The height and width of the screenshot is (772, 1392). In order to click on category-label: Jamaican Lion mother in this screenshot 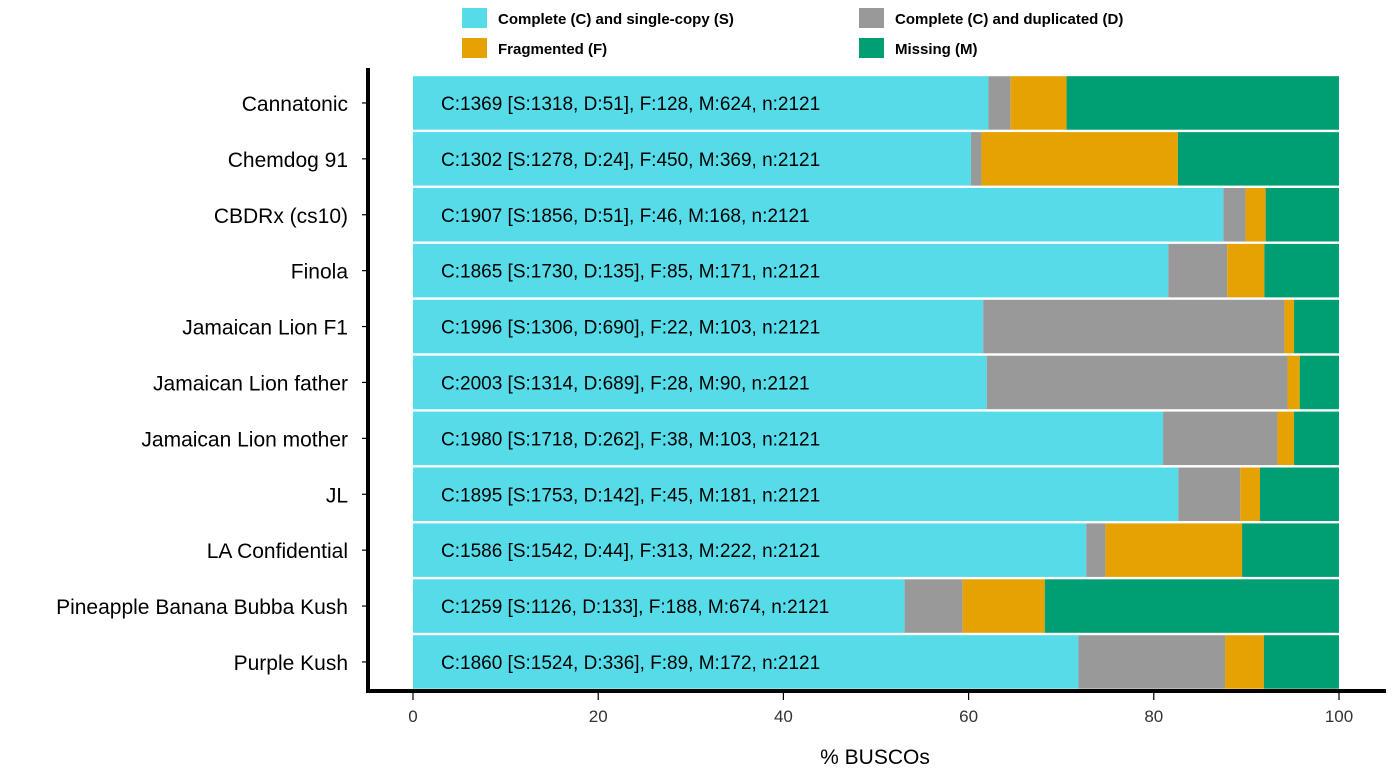, I will do `click(244, 439)`.